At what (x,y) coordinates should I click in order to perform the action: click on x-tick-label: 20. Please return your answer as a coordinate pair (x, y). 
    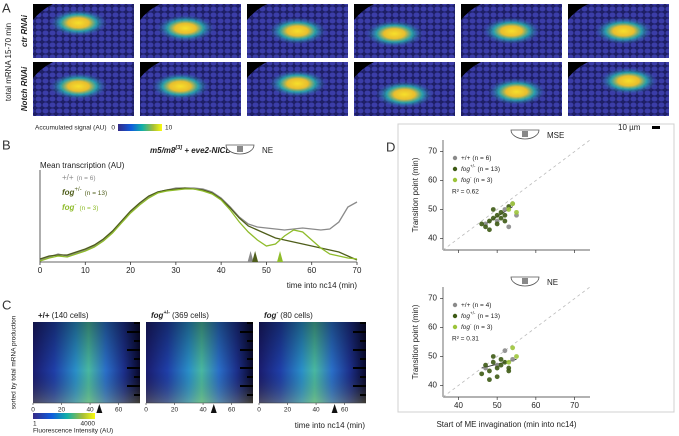
    Looking at the image, I should click on (130, 270).